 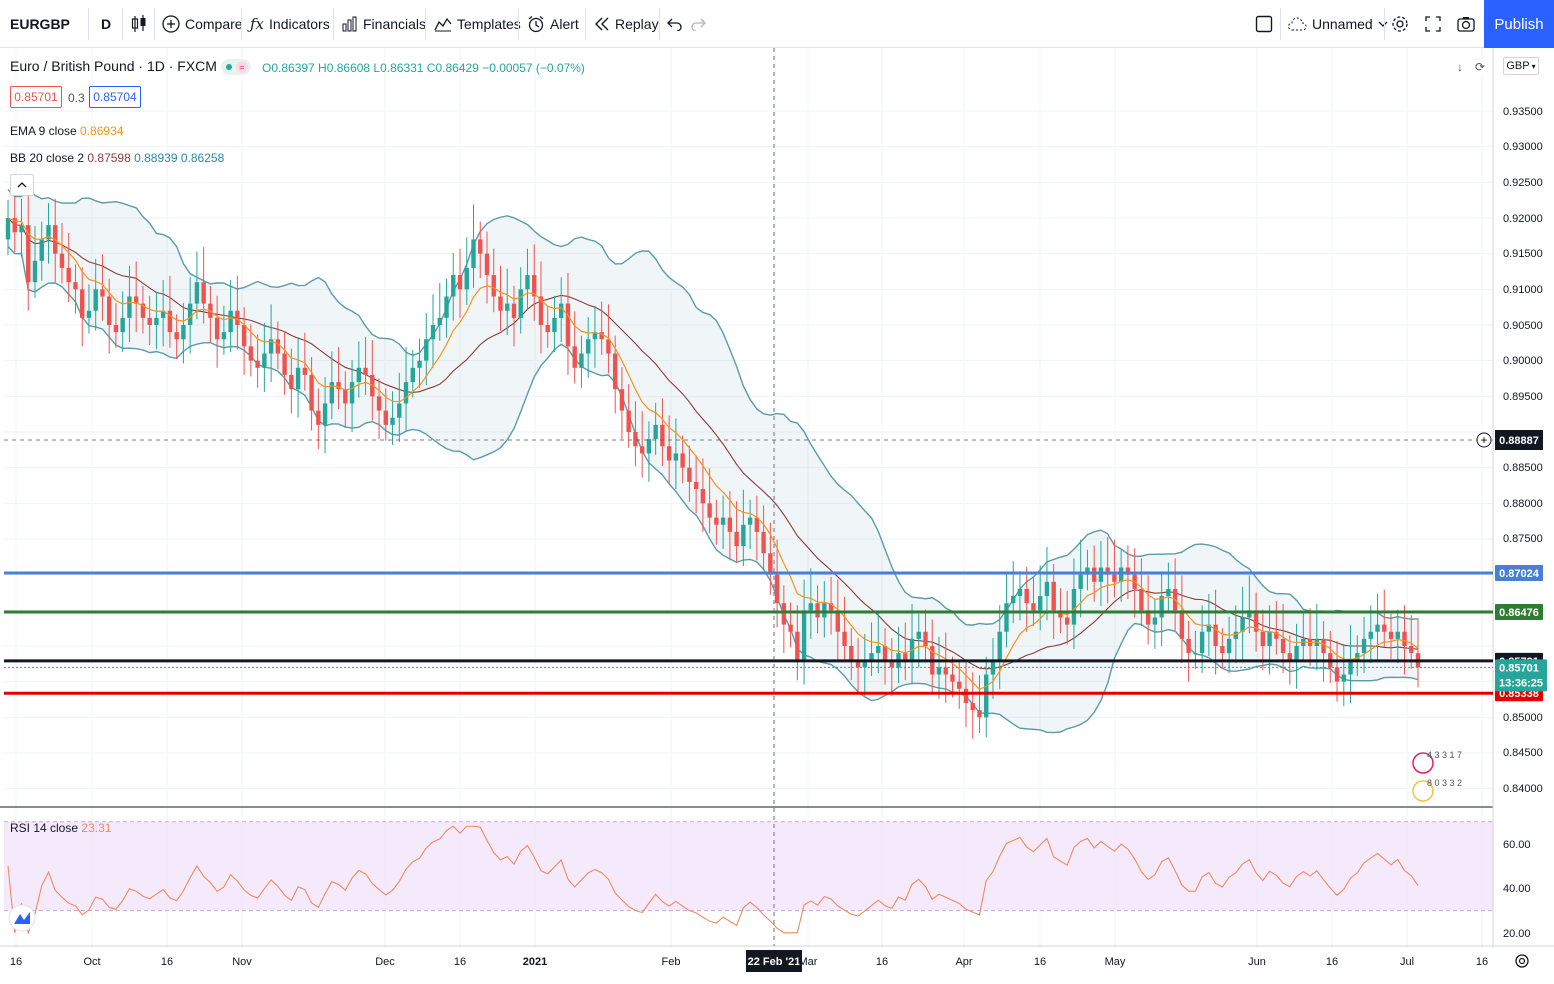 I want to click on redo-button, so click(x=698, y=24).